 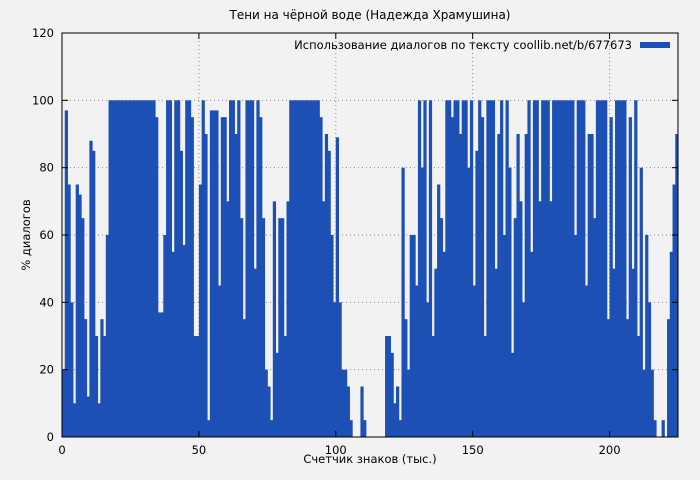 What do you see at coordinates (26, 235) in the screenshot?
I see `y-axis-label: % диалогов` at bounding box center [26, 235].